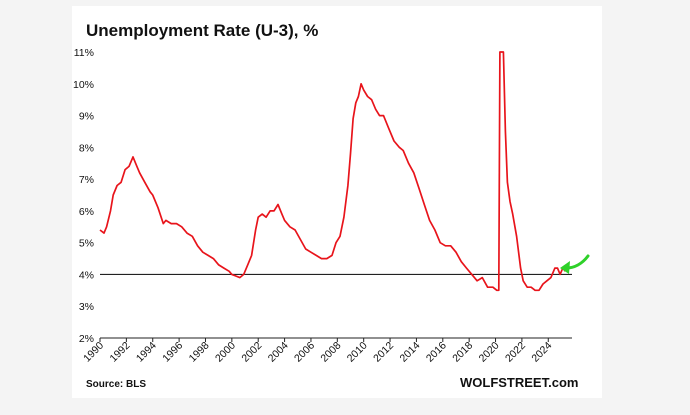  Describe the element at coordinates (410, 352) in the screenshot. I see `x-tick-label: 2014` at that location.